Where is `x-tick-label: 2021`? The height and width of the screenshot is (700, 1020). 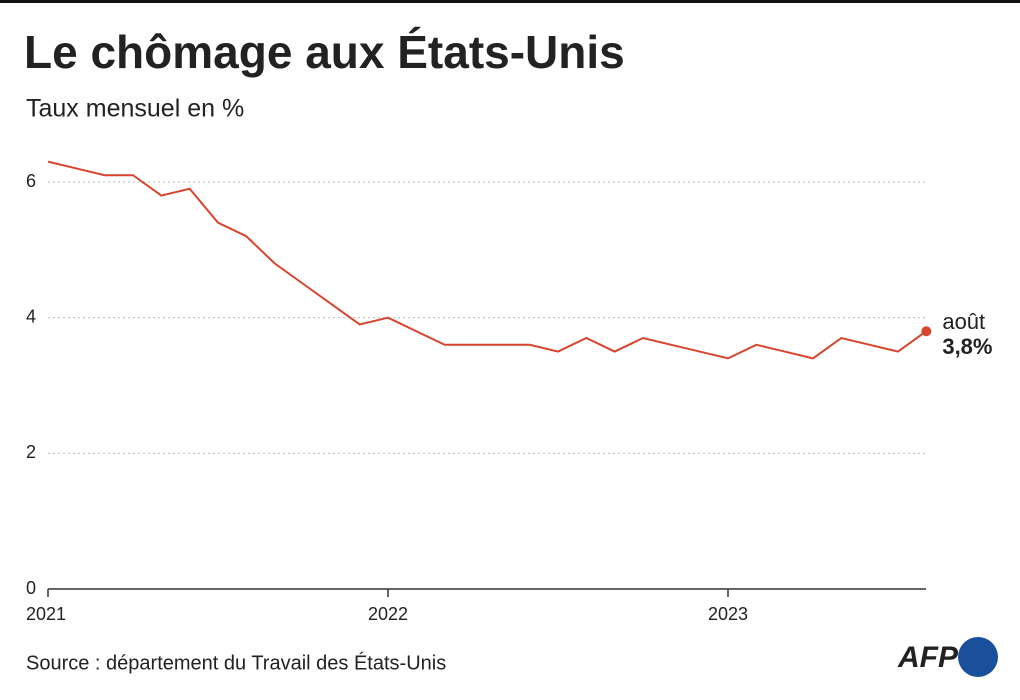
x-tick-label: 2021 is located at coordinates (46, 614).